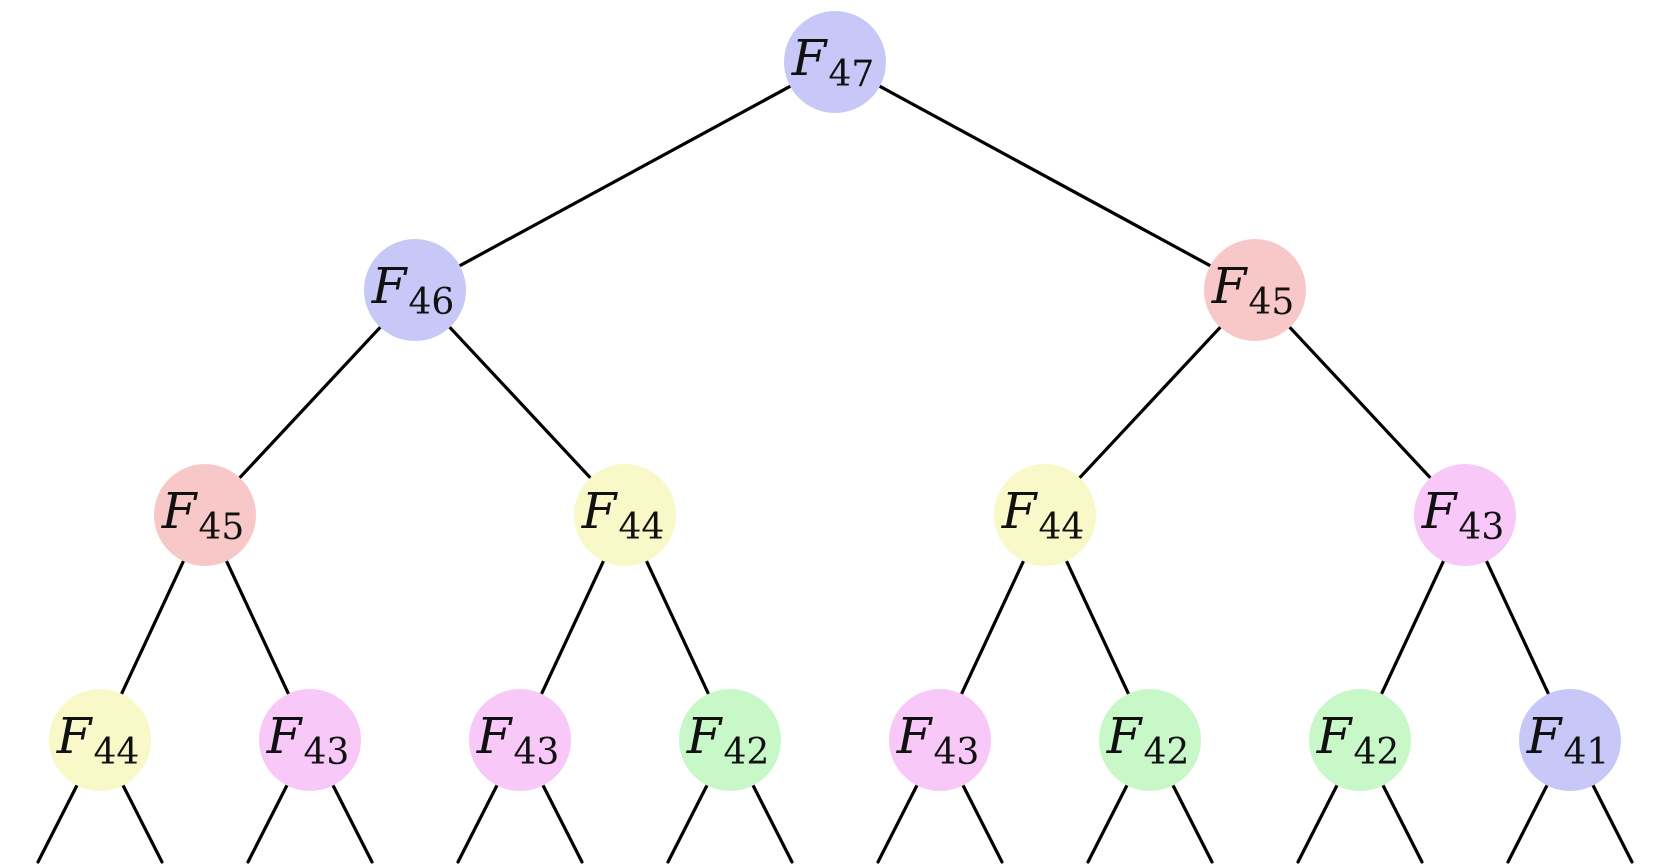 The width and height of the screenshot is (1673, 864). What do you see at coordinates (431, 302) in the screenshot?
I see `node-label-subscript: 46` at bounding box center [431, 302].